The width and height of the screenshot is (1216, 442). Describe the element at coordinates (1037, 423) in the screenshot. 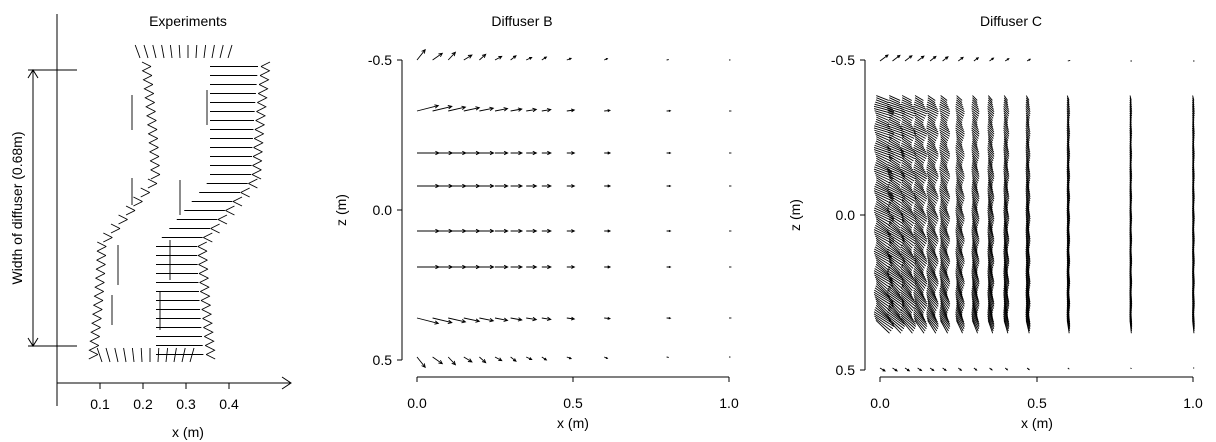

I see `diffuser-c-xlabel: x (m)` at that location.